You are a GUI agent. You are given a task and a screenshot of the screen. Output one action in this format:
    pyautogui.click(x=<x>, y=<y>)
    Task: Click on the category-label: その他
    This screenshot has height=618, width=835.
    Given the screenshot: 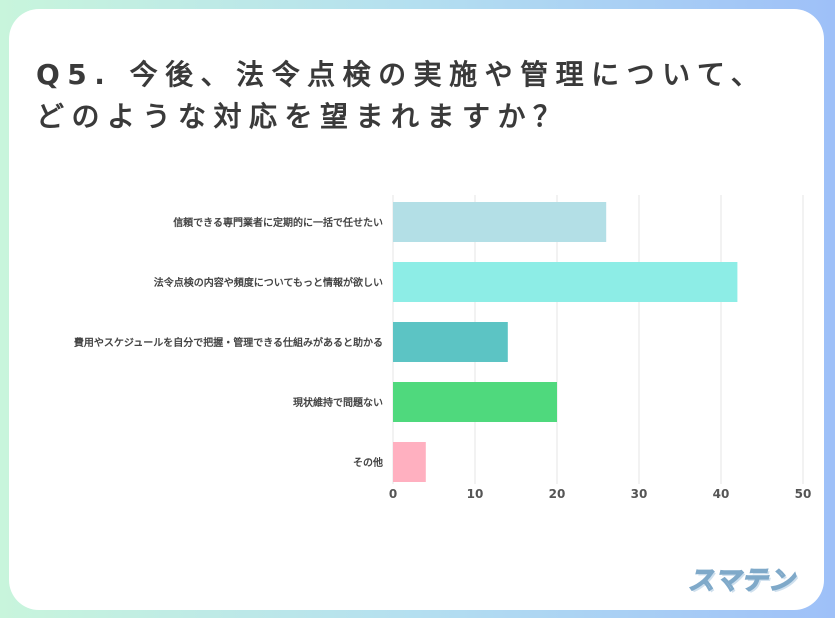 What is the action you would take?
    pyautogui.click(x=368, y=462)
    